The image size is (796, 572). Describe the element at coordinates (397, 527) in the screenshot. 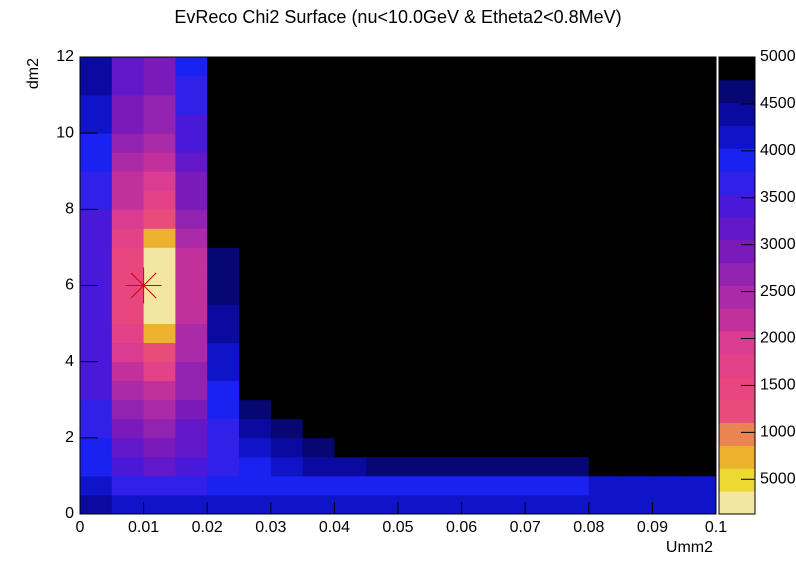

I see `x-tick-label: 0.05` at that location.